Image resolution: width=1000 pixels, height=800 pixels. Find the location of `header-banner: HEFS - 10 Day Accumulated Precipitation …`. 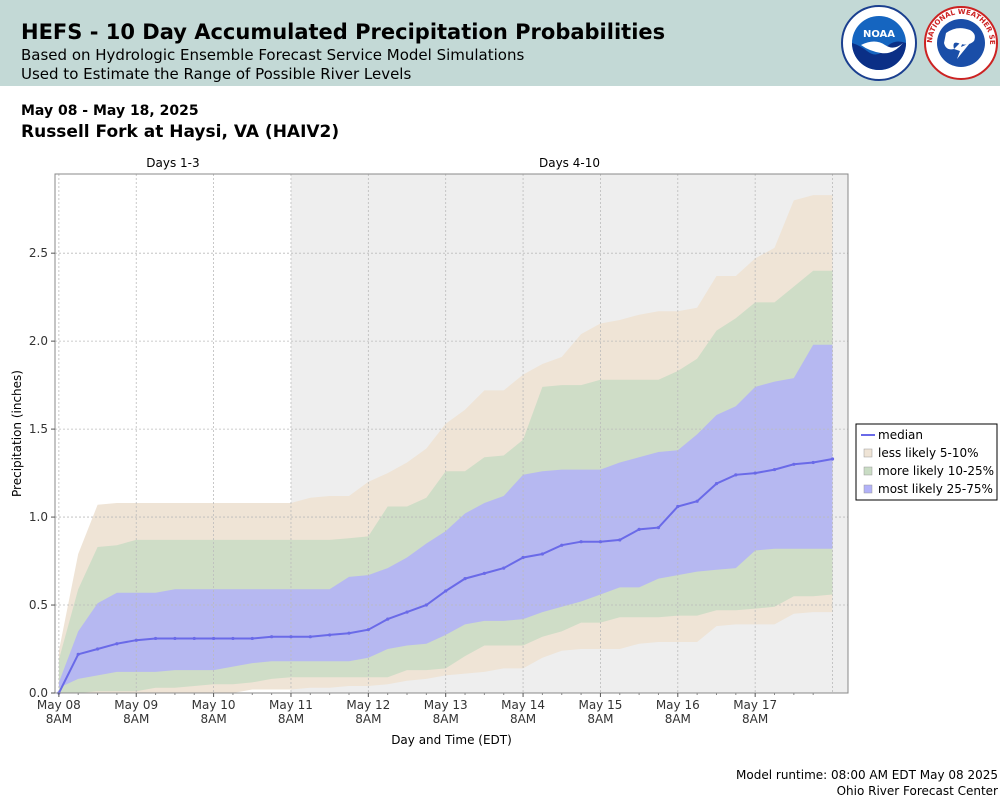

header-banner: HEFS - 10 Day Accumulated Precipitation … is located at coordinates (500, 43).